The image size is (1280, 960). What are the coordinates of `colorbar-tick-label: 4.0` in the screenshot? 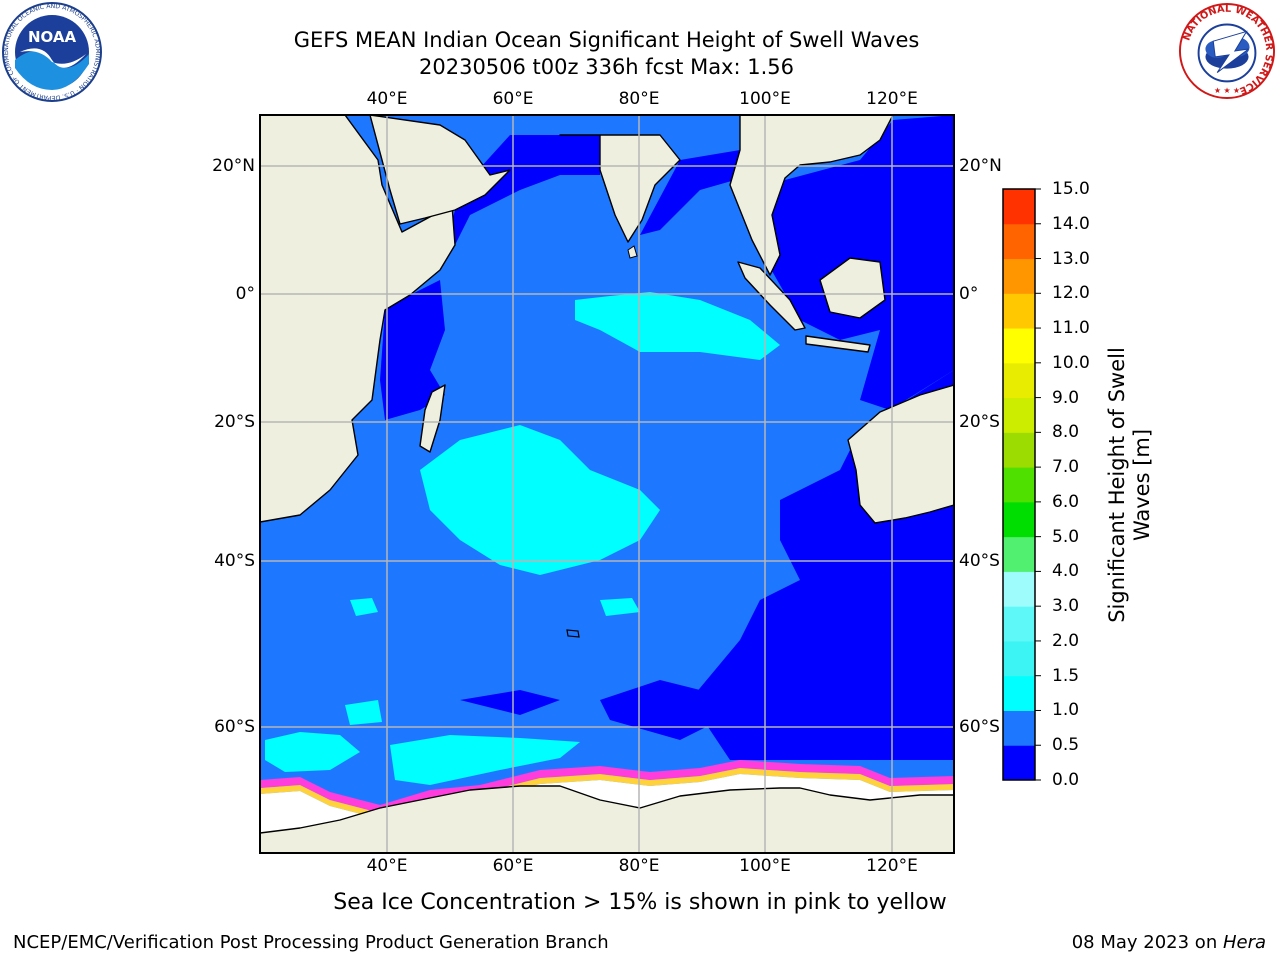 It's located at (1066, 571).